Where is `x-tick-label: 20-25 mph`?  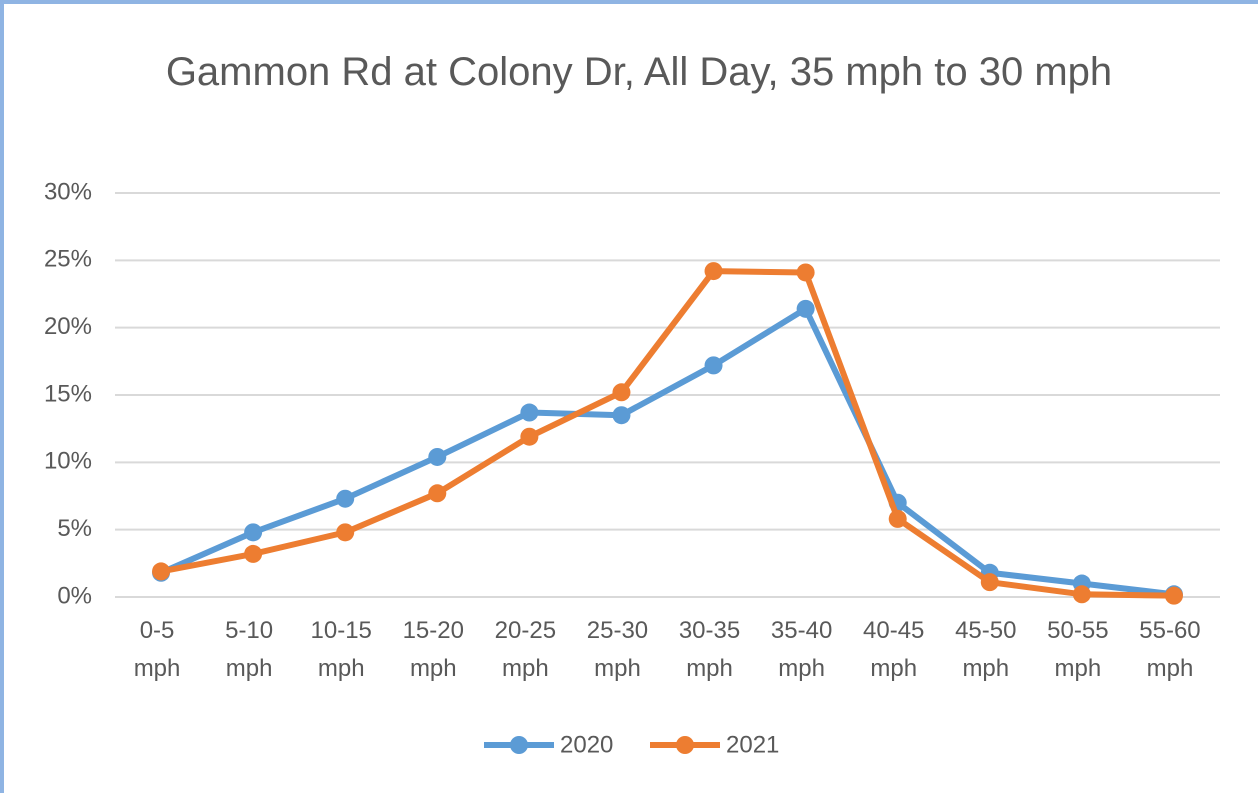 x-tick-label: 20-25 mph is located at coordinates (525, 649).